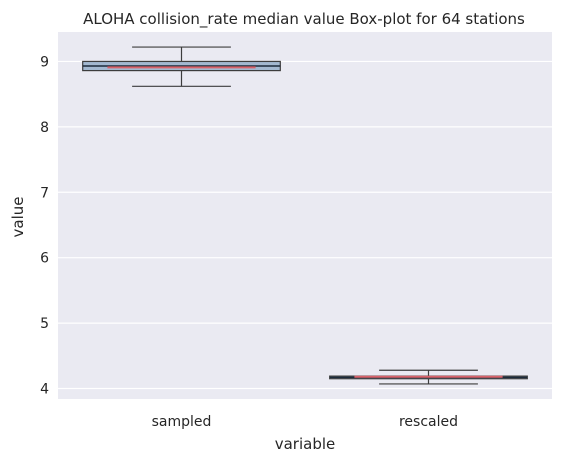 This screenshot has width=562, height=463. What do you see at coordinates (44, 225) in the screenshot?
I see `y-axis-ticks: 4 5 6 7 8 9` at bounding box center [44, 225].